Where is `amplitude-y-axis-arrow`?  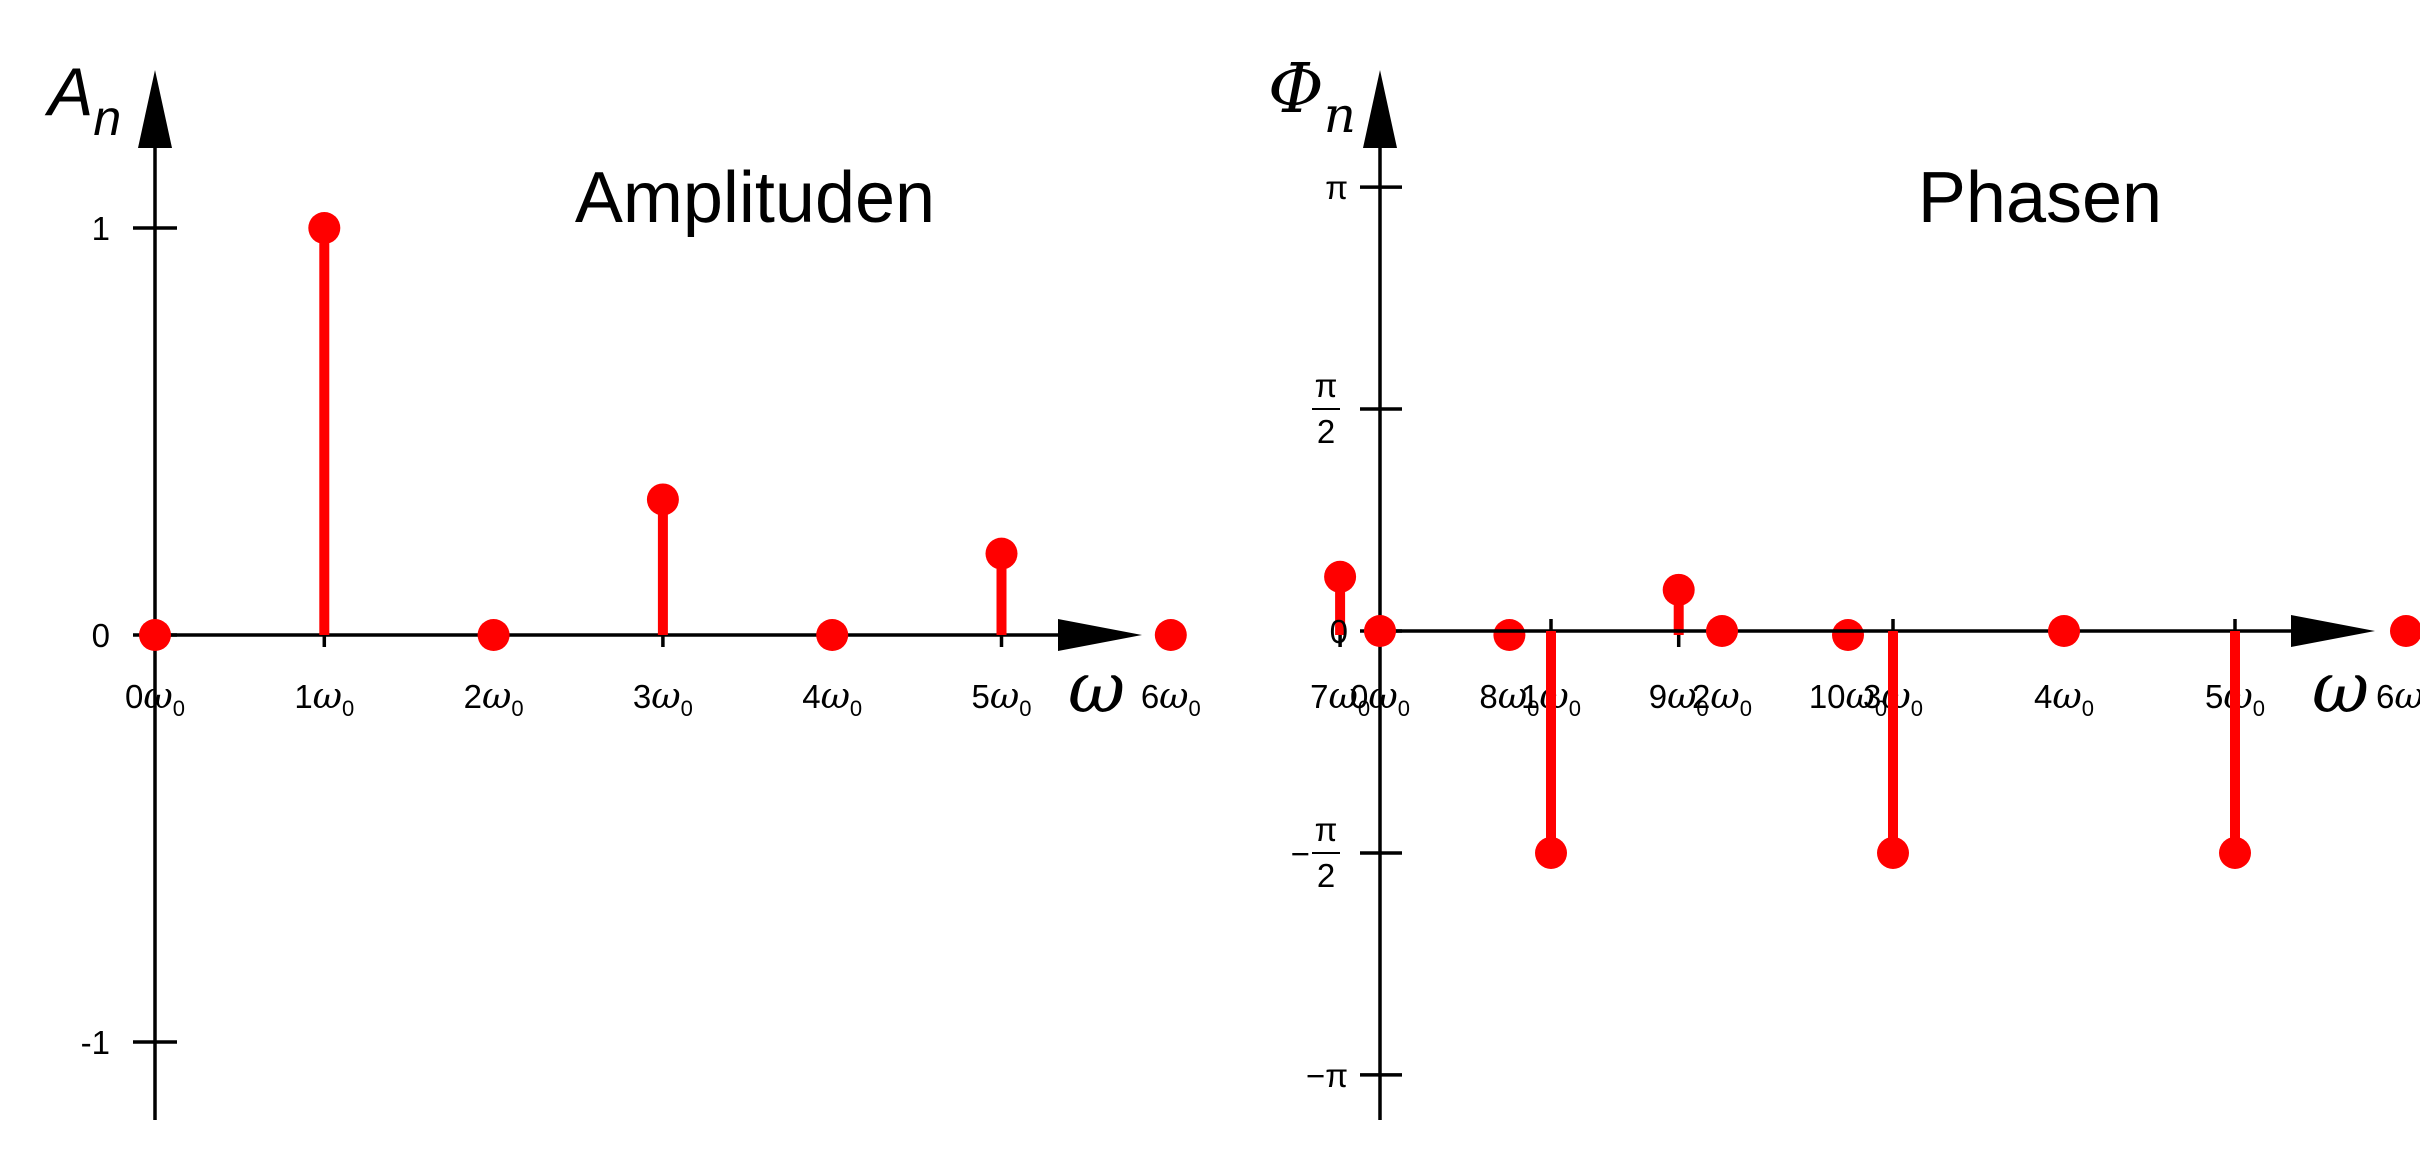 amplitude-y-axis-arrow is located at coordinates (155, 109).